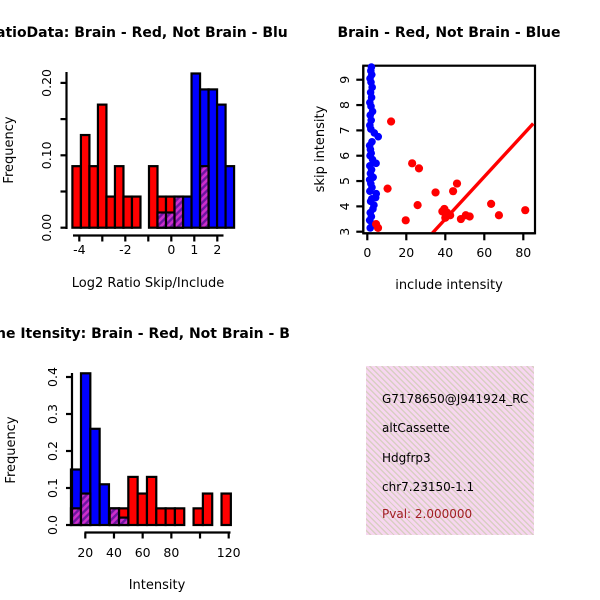 The height and width of the screenshot is (600, 600). Describe the element at coordinates (344, 80) in the screenshot. I see `y-tick-label: 9` at that location.